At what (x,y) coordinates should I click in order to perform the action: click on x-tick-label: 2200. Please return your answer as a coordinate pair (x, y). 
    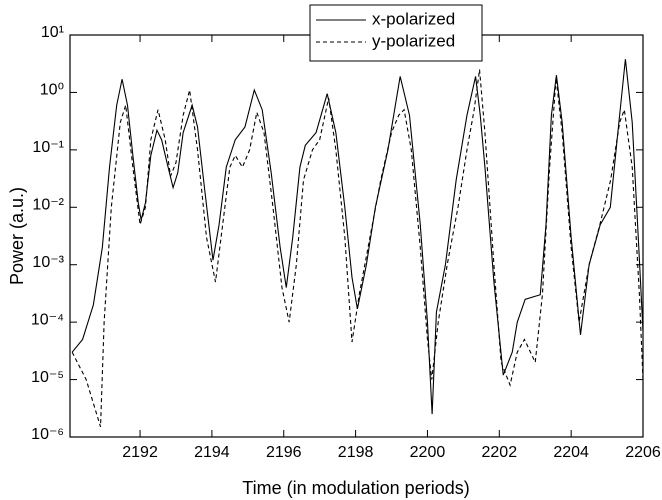
    Looking at the image, I should click on (428, 452).